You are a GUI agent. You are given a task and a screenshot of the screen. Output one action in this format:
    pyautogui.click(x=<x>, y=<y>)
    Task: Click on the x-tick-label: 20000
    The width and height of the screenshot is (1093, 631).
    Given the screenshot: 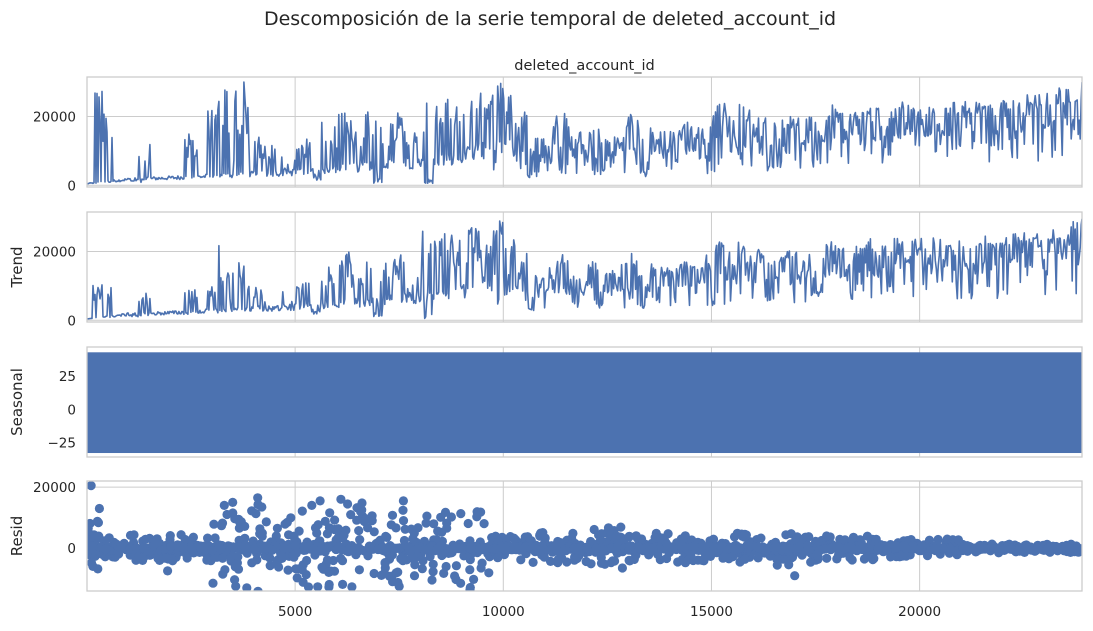 What is the action you would take?
    pyautogui.click(x=919, y=612)
    